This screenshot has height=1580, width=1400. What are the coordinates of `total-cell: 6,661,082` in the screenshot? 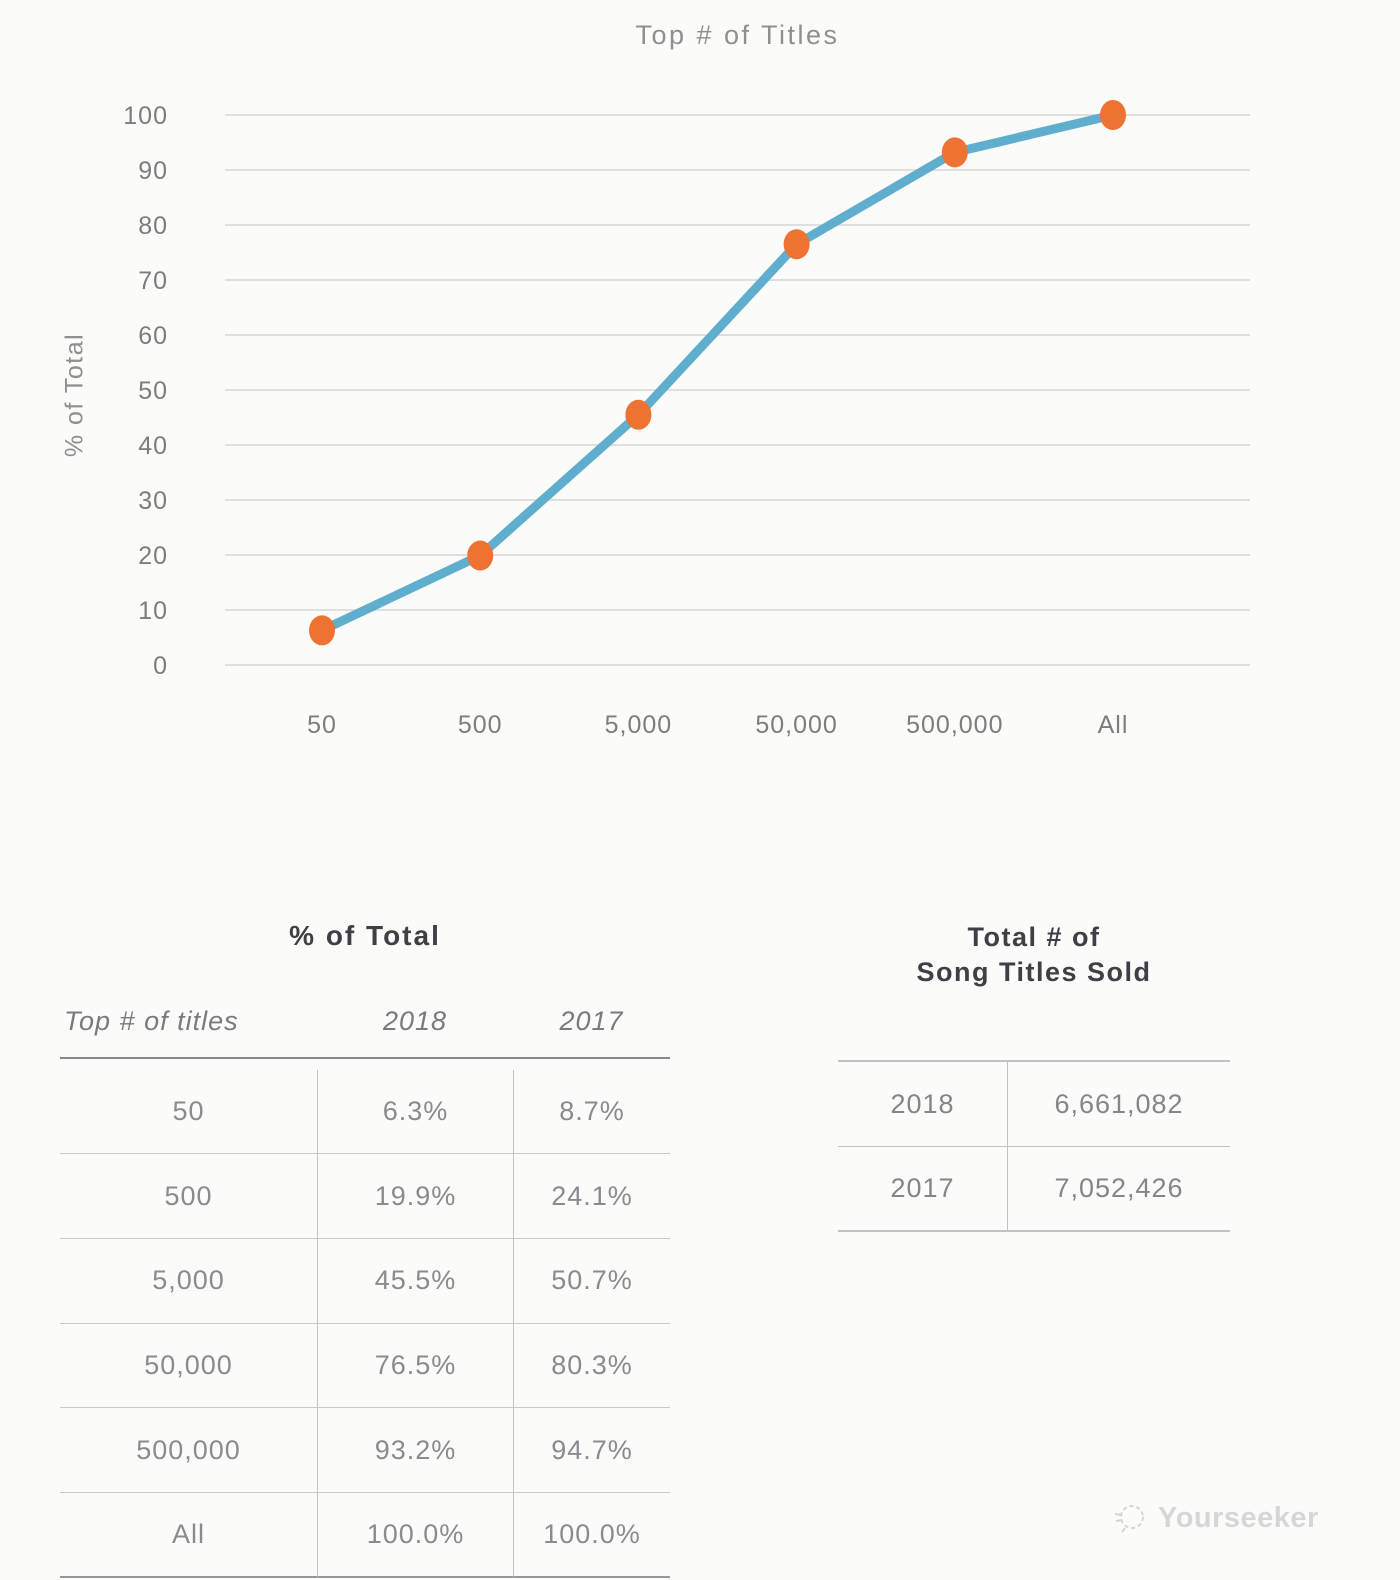 It's located at (1118, 1104).